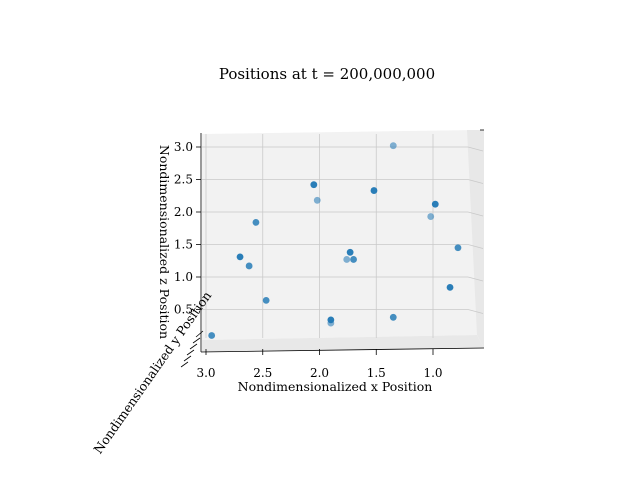  I want to click on z-tick-label: 3.0, so click(183, 147).